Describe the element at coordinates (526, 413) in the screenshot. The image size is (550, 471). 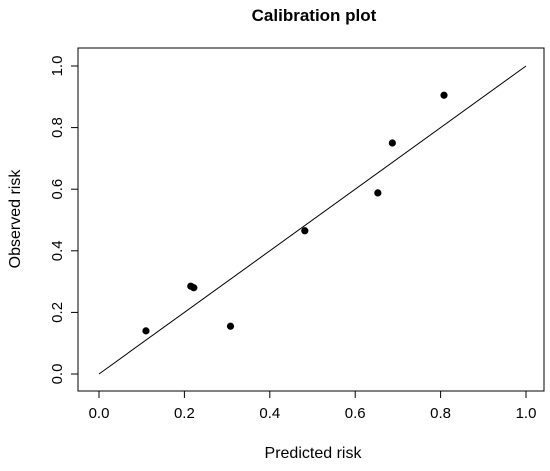
I see `x-tick-label: 1.0` at that location.